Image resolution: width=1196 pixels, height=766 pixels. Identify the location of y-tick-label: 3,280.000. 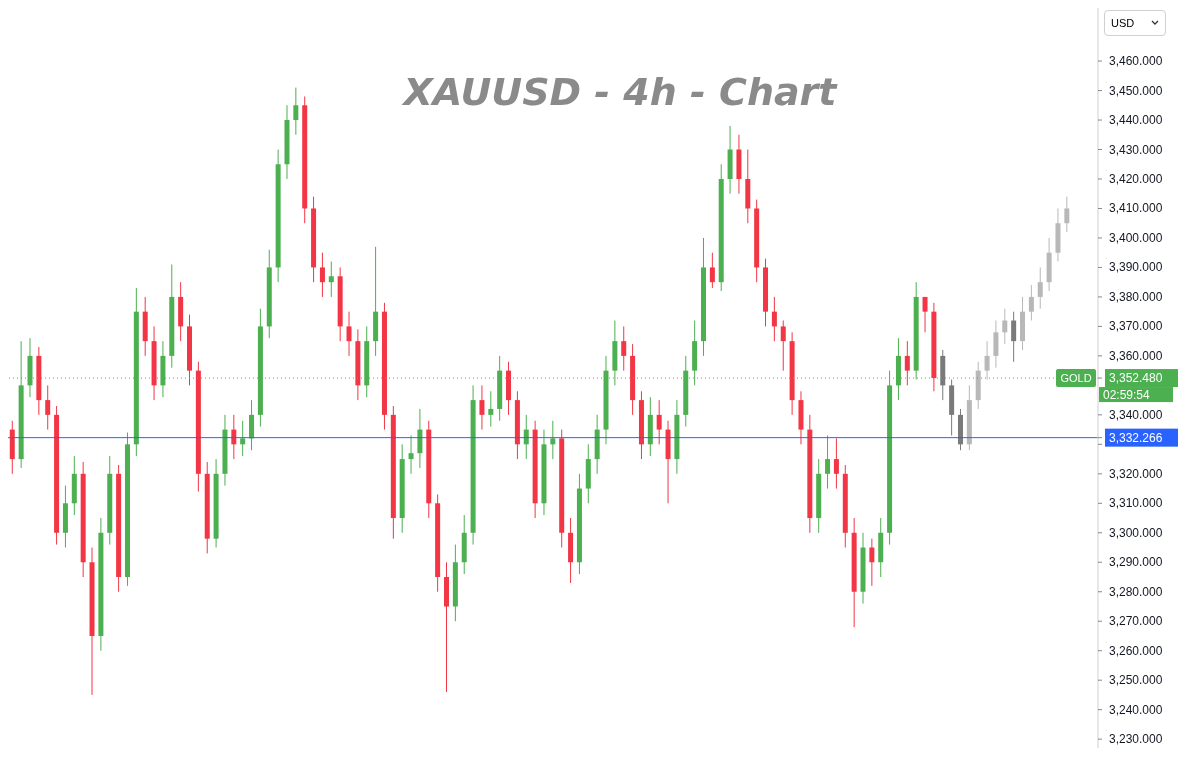
(1136, 591).